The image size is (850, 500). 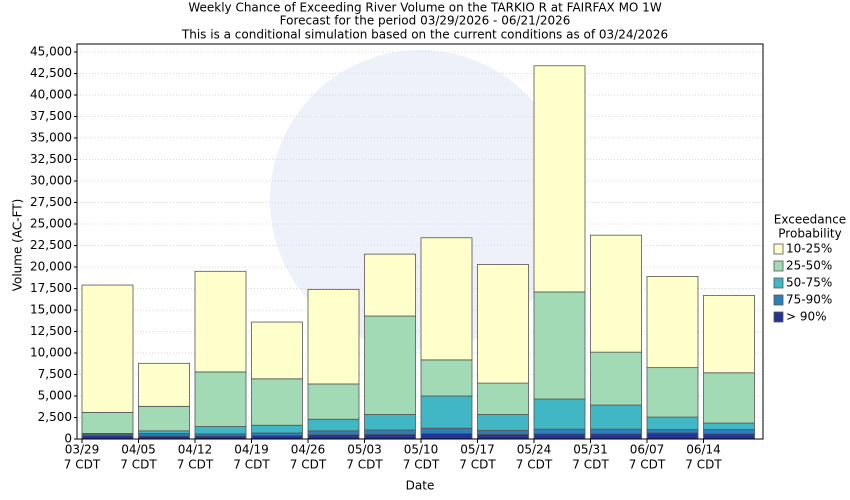 I want to click on legend-label: 10-25%, so click(x=809, y=249).